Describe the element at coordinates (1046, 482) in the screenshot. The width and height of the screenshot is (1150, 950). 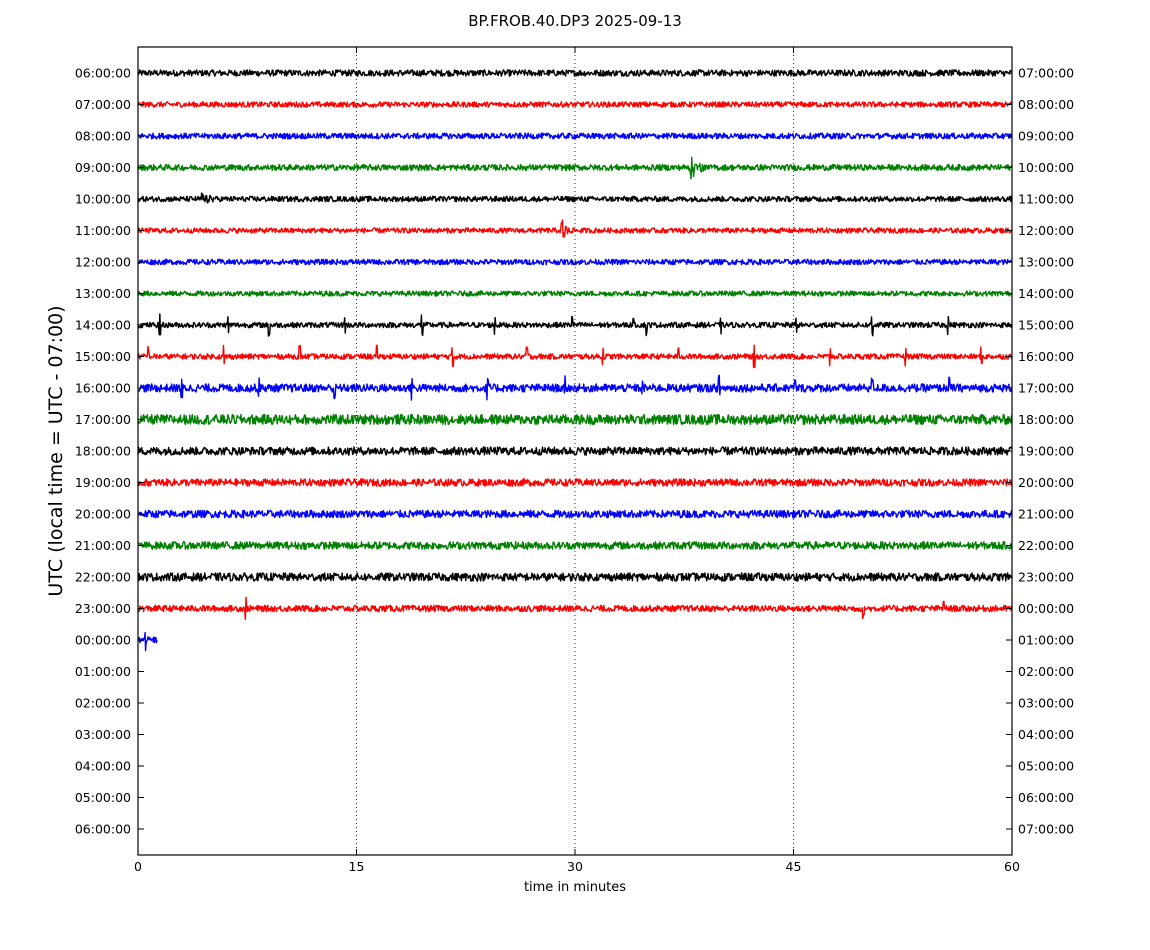
I see `y-tick-label-right: 20:00:00` at that location.